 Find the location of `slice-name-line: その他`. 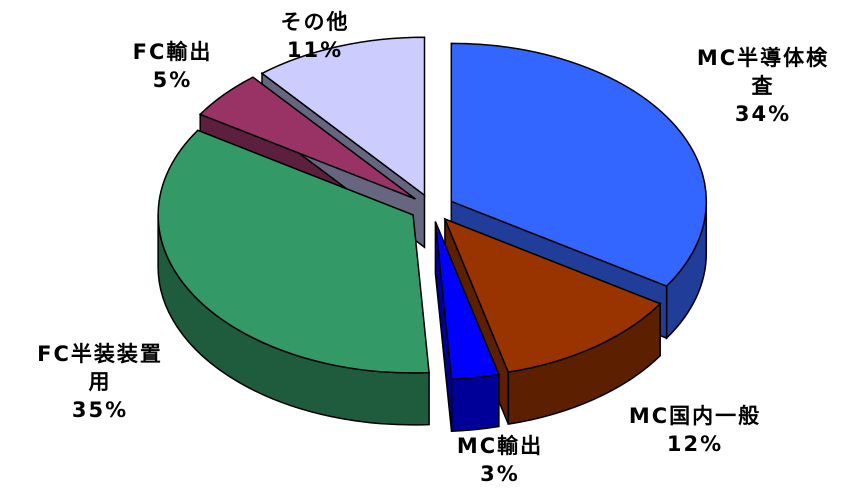

slice-name-line: その他 is located at coordinates (315, 22).